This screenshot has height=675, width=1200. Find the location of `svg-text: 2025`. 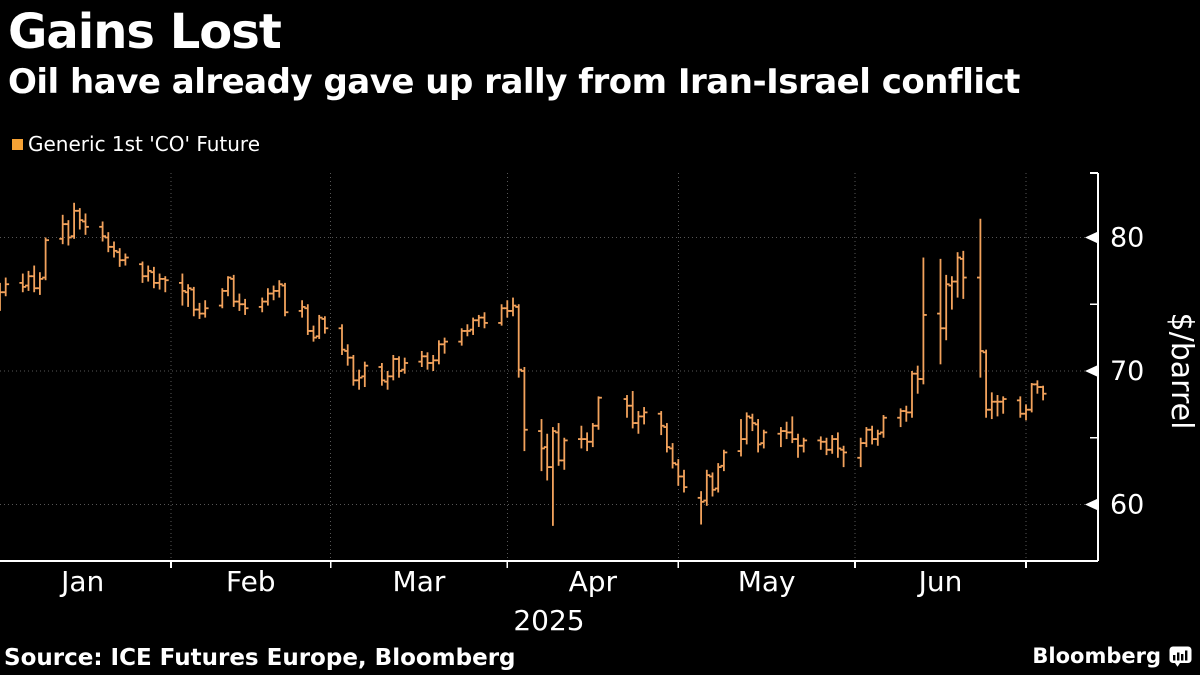

svg-text: 2025 is located at coordinates (548, 620).